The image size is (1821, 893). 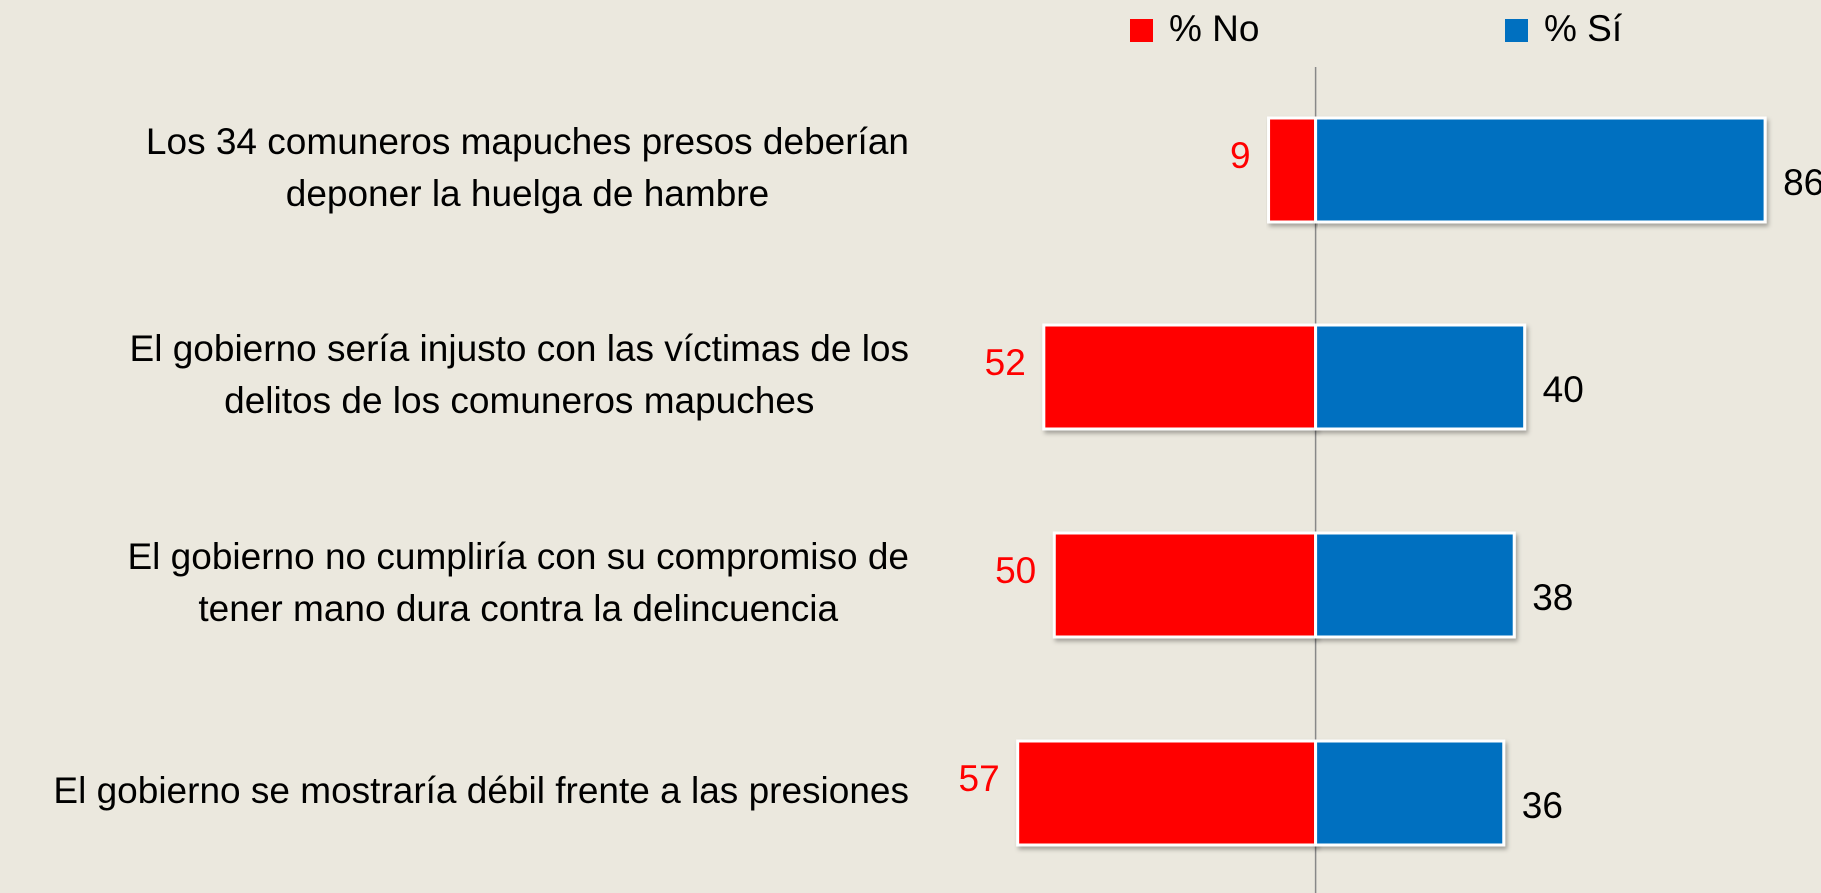 I want to click on value-label: 52, so click(x=1005, y=362).